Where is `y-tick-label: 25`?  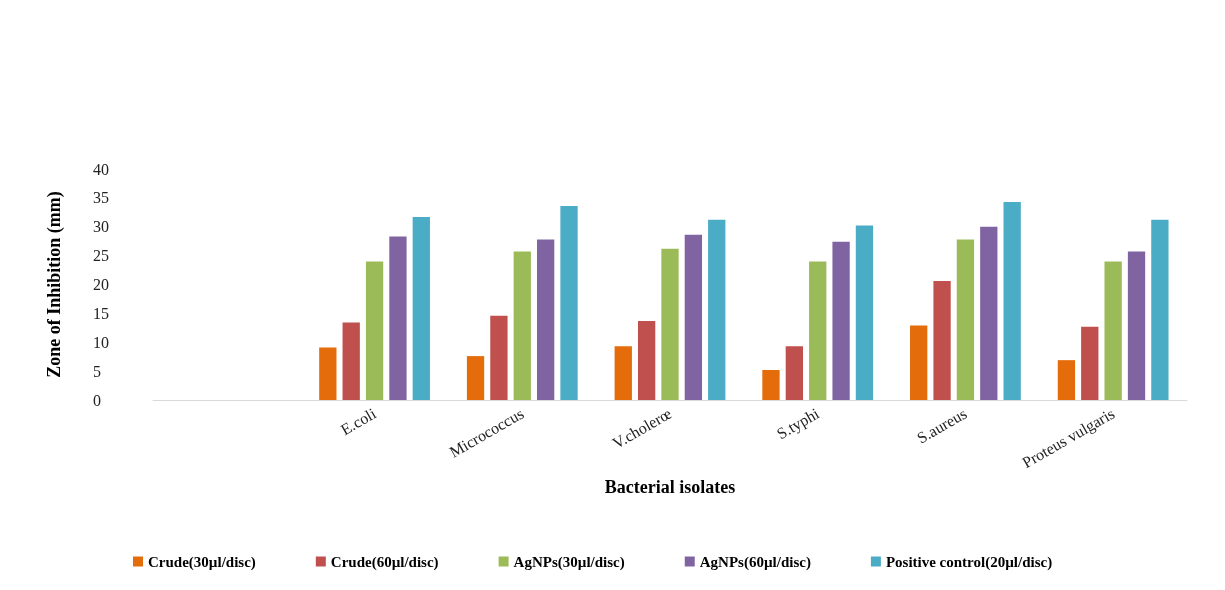
y-tick-label: 25 is located at coordinates (101, 256).